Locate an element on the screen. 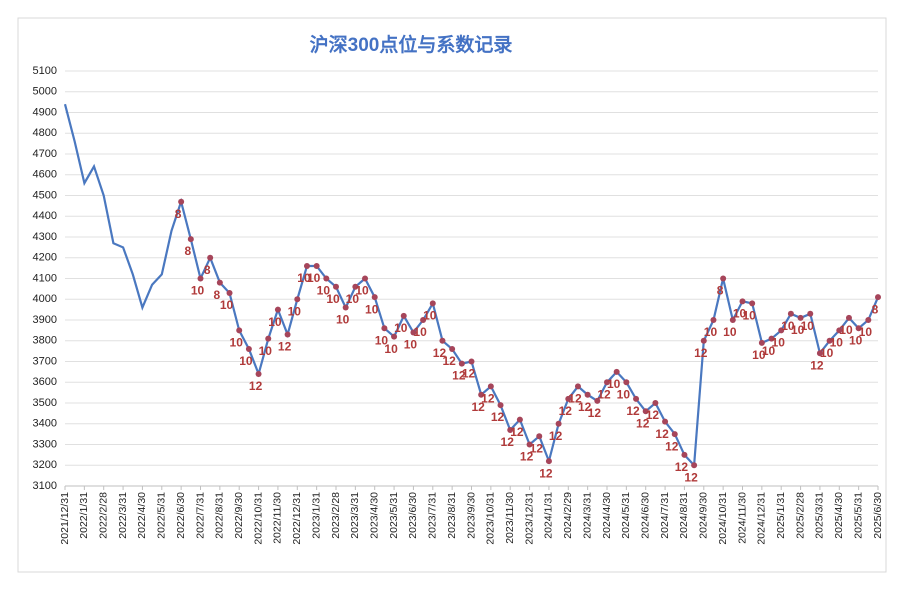 This screenshot has width=902, height=592. x-tick-label: 2024/7/31 is located at coordinates (665, 515).